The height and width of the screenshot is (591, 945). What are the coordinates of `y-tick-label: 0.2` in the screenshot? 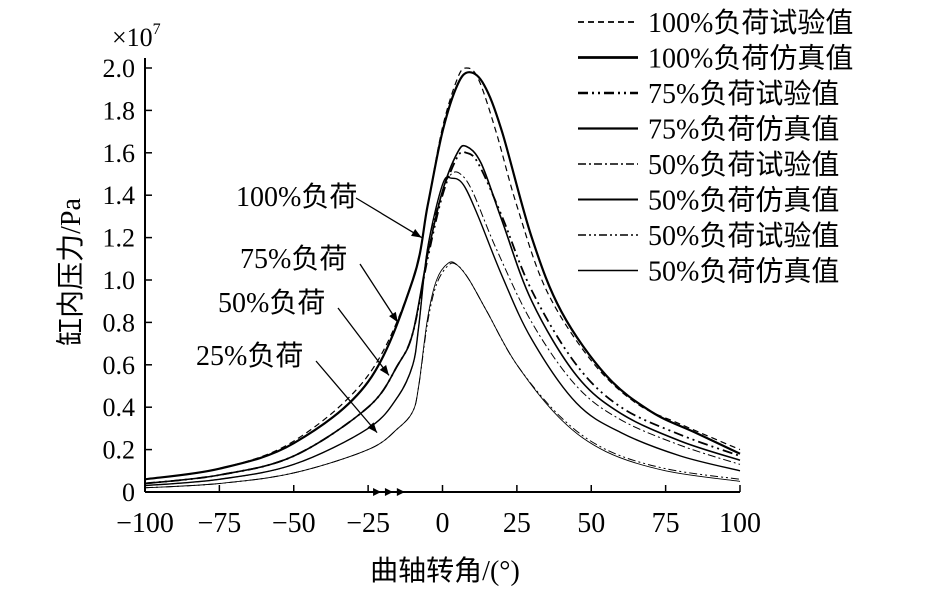 It's located at (119, 450).